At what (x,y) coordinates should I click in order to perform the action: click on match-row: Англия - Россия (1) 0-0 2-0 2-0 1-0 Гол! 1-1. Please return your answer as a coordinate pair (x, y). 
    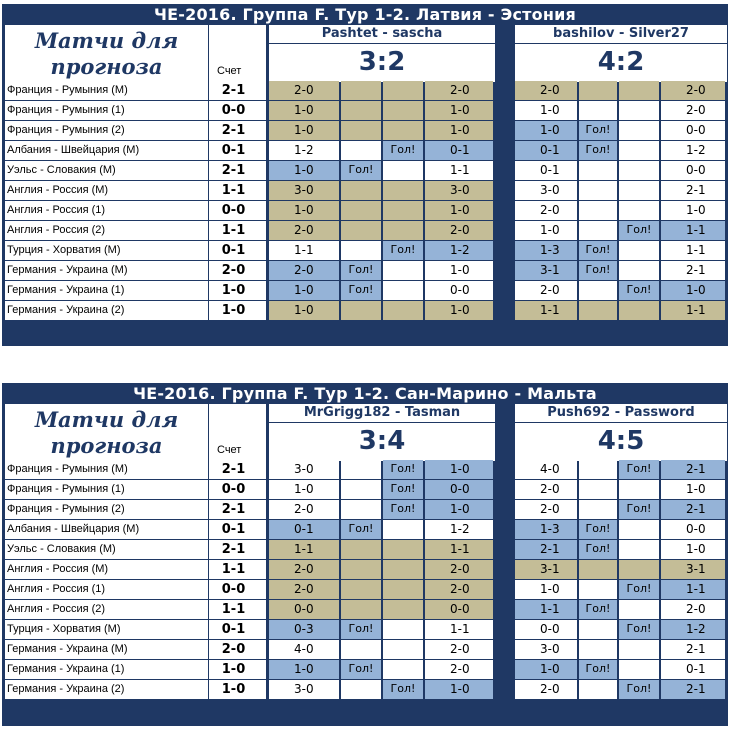
    Looking at the image, I should click on (366, 589).